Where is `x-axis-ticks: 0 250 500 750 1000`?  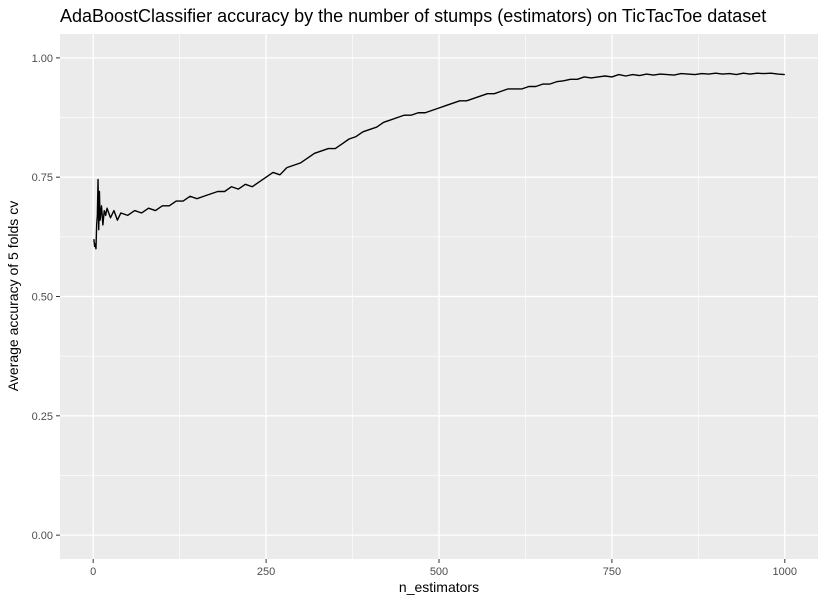 x-axis-ticks: 0 250 500 750 1000 is located at coordinates (443, 568).